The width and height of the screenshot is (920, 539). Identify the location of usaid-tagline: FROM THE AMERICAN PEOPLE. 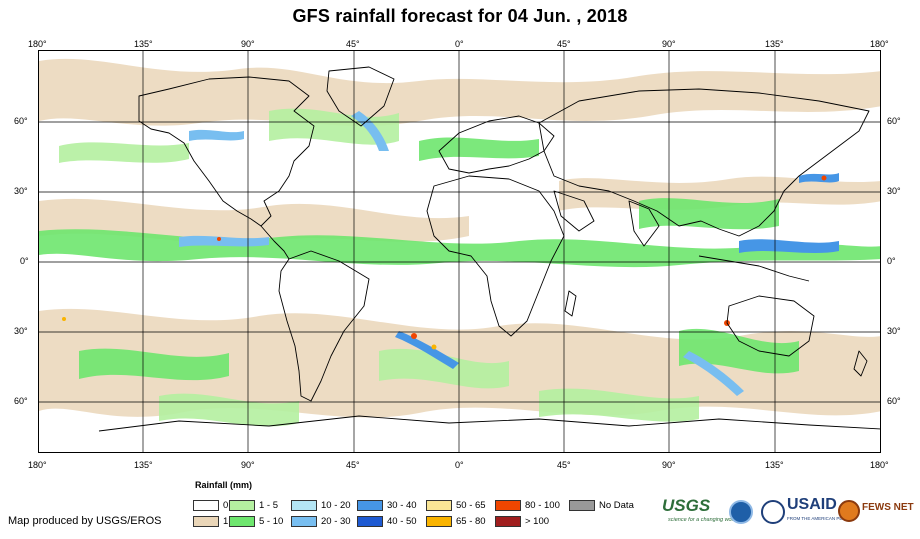
(821, 518).